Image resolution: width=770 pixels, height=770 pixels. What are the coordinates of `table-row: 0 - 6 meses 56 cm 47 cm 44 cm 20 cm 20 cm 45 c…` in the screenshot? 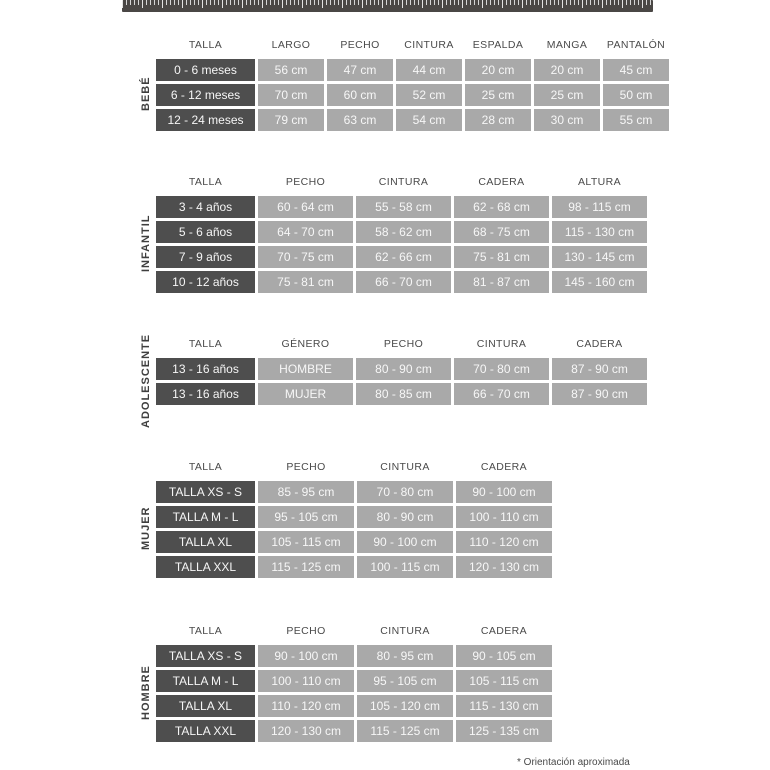 It's located at (412, 70).